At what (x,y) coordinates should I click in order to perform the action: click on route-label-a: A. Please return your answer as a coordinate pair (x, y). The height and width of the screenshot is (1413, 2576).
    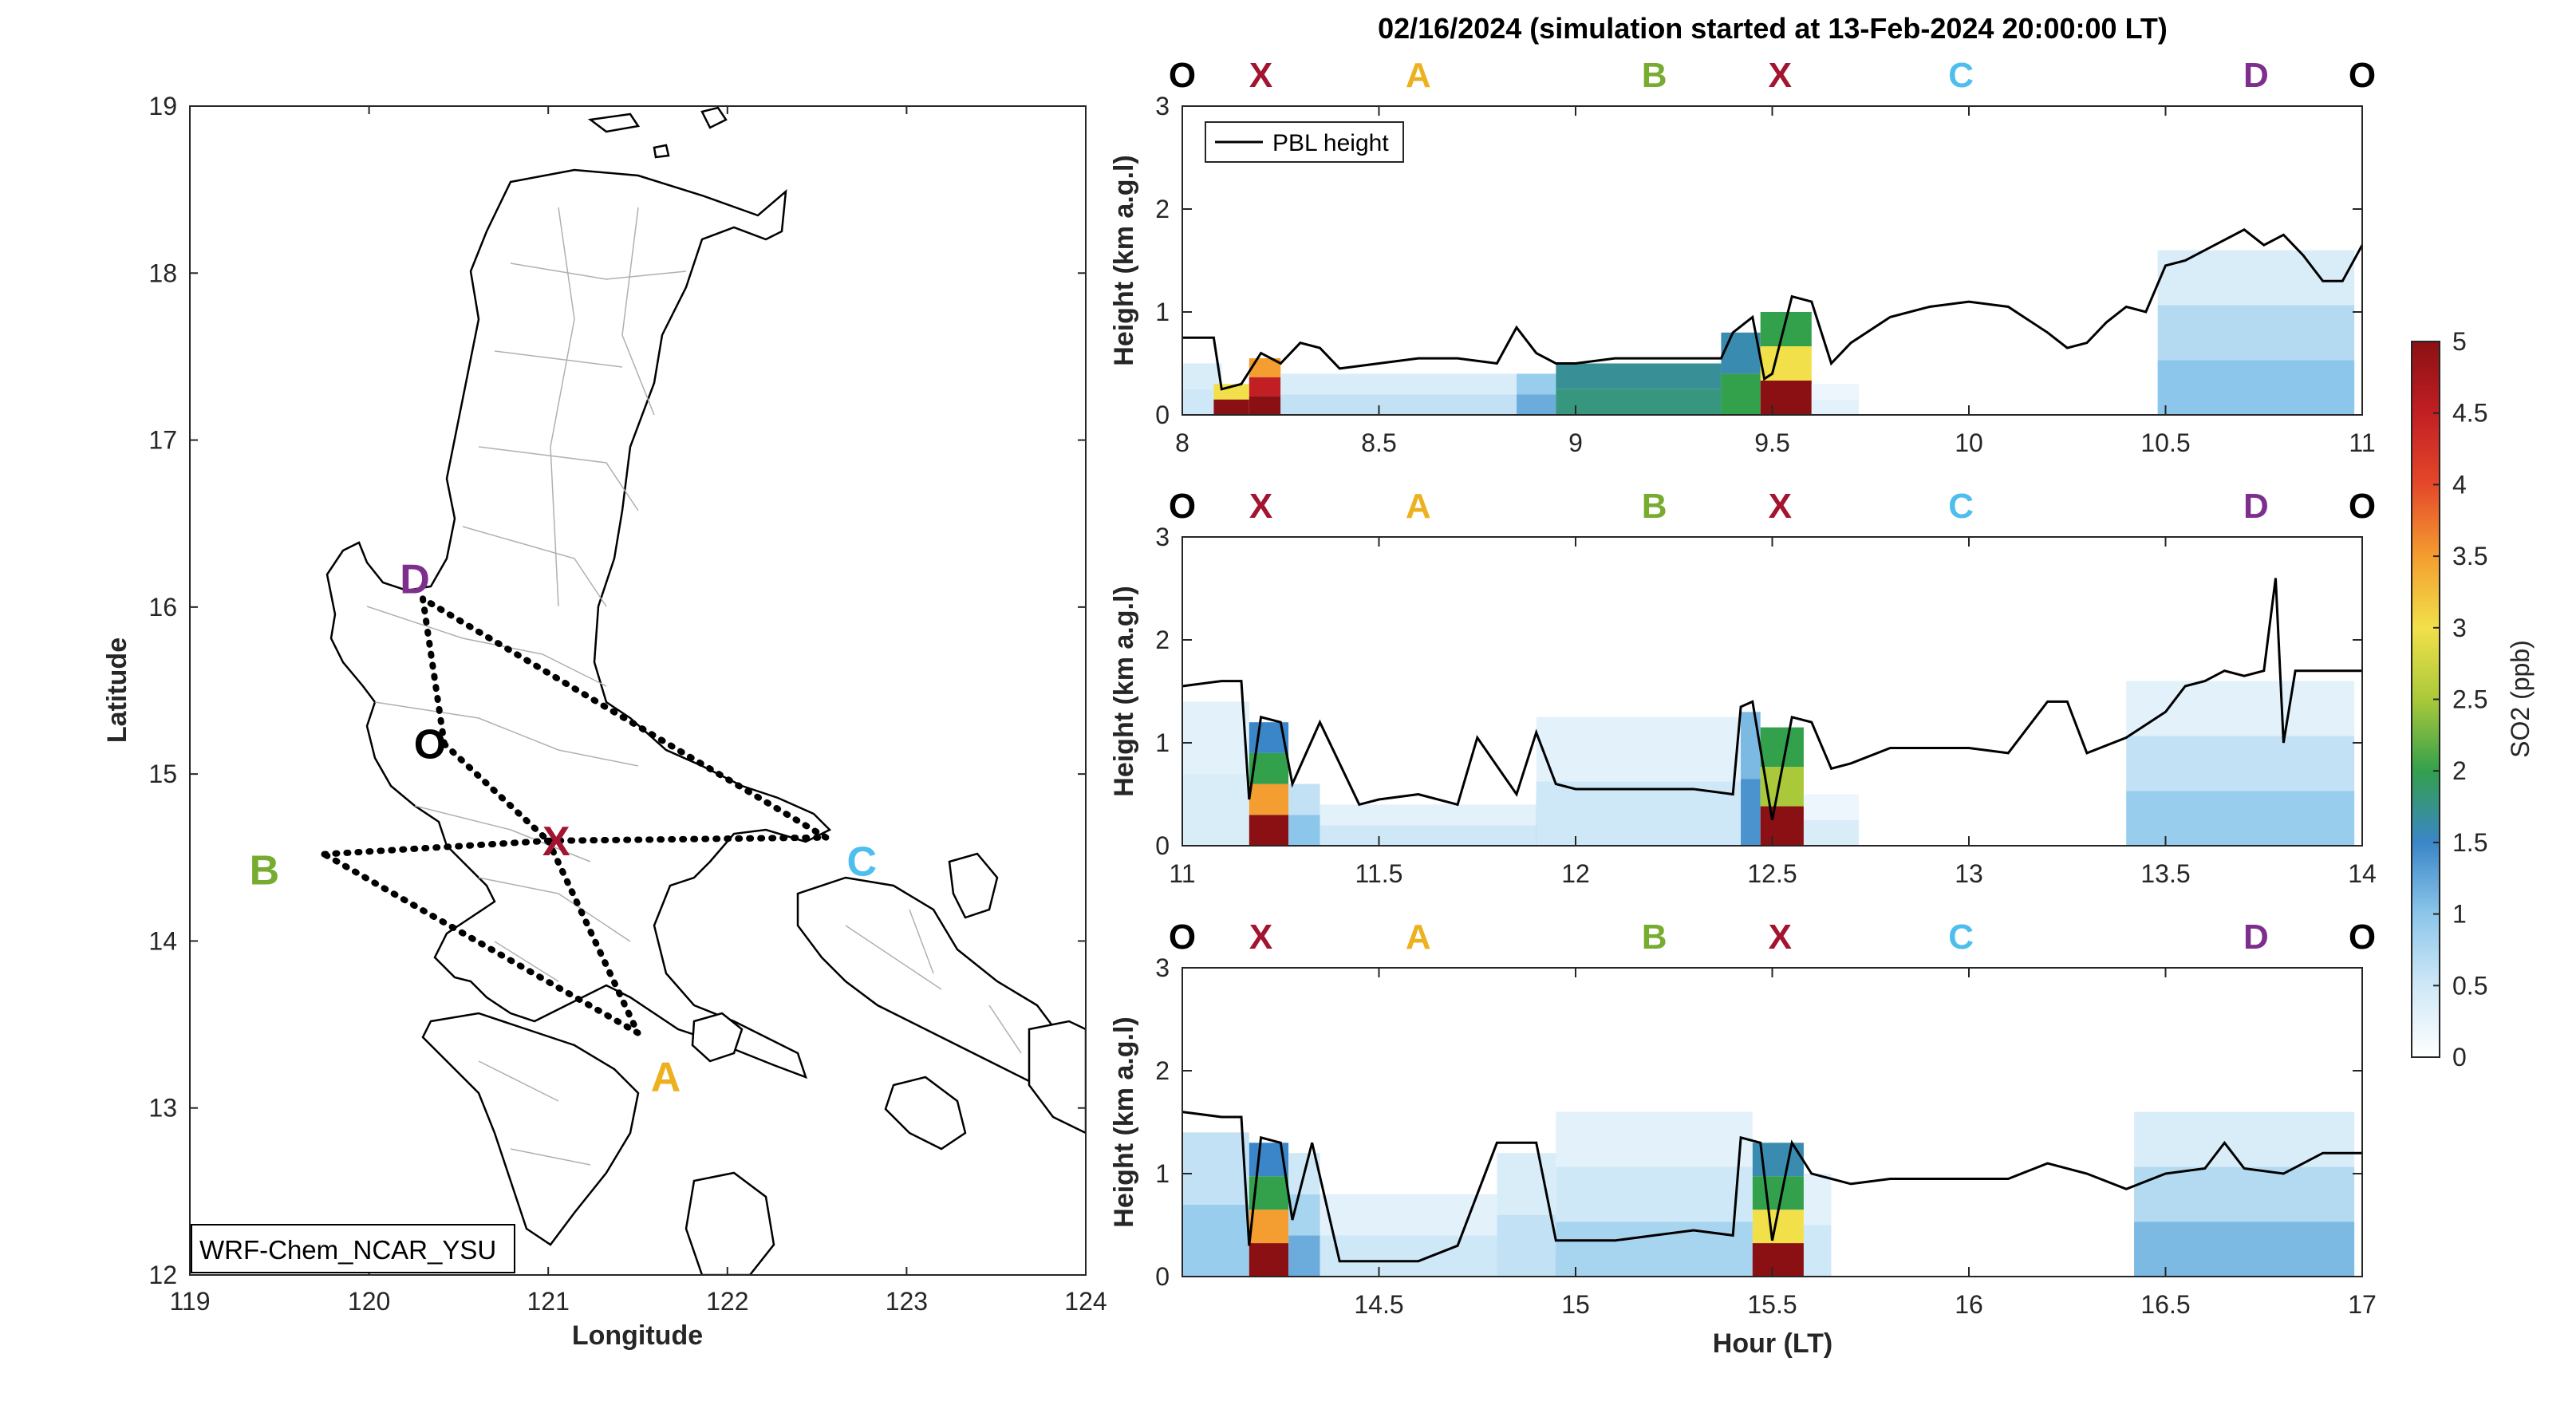
    Looking at the image, I should click on (1419, 506).